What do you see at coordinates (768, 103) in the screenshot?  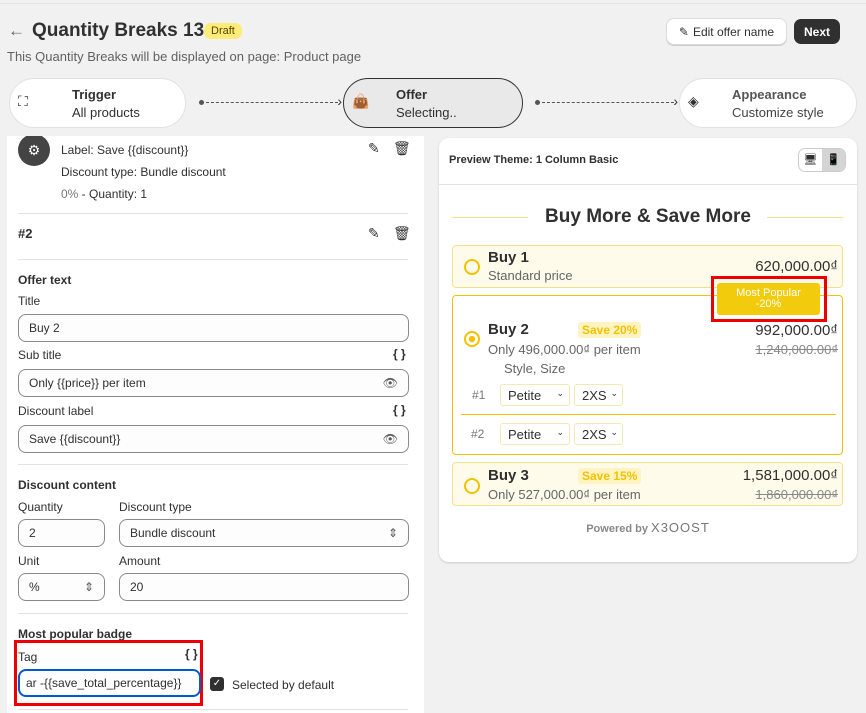 I see `step-appearance: ◈ Appearance Customize style` at bounding box center [768, 103].